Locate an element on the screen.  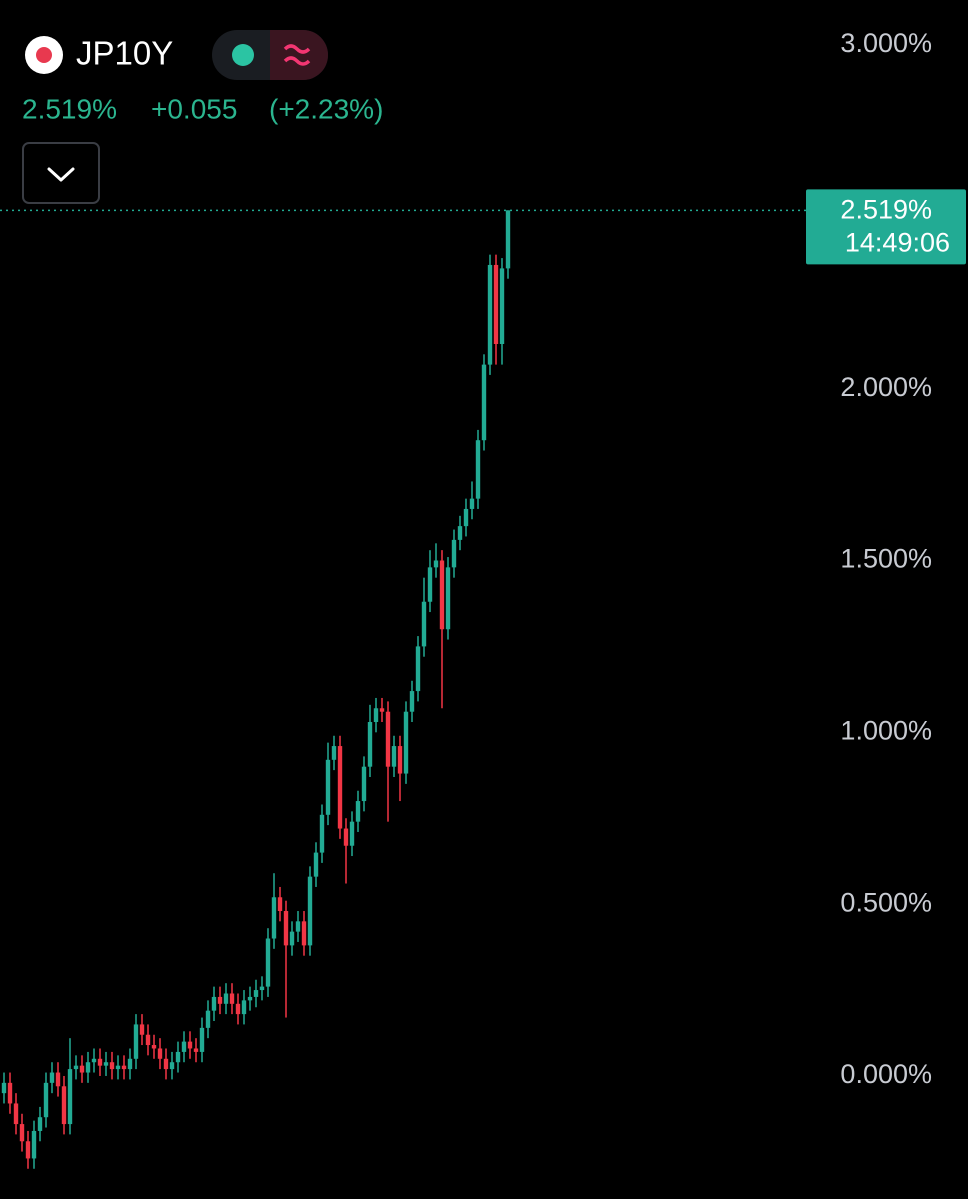
change: +0.055 is located at coordinates (194, 108).